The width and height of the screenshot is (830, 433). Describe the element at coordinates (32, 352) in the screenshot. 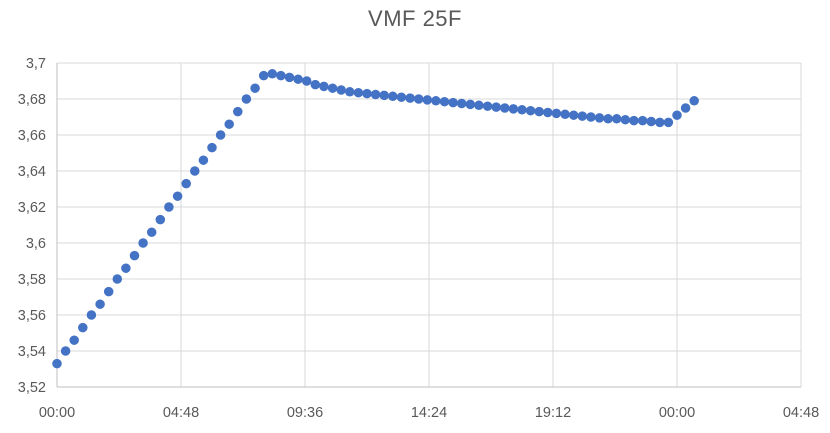

I see `y-tick-label: 3,54` at that location.